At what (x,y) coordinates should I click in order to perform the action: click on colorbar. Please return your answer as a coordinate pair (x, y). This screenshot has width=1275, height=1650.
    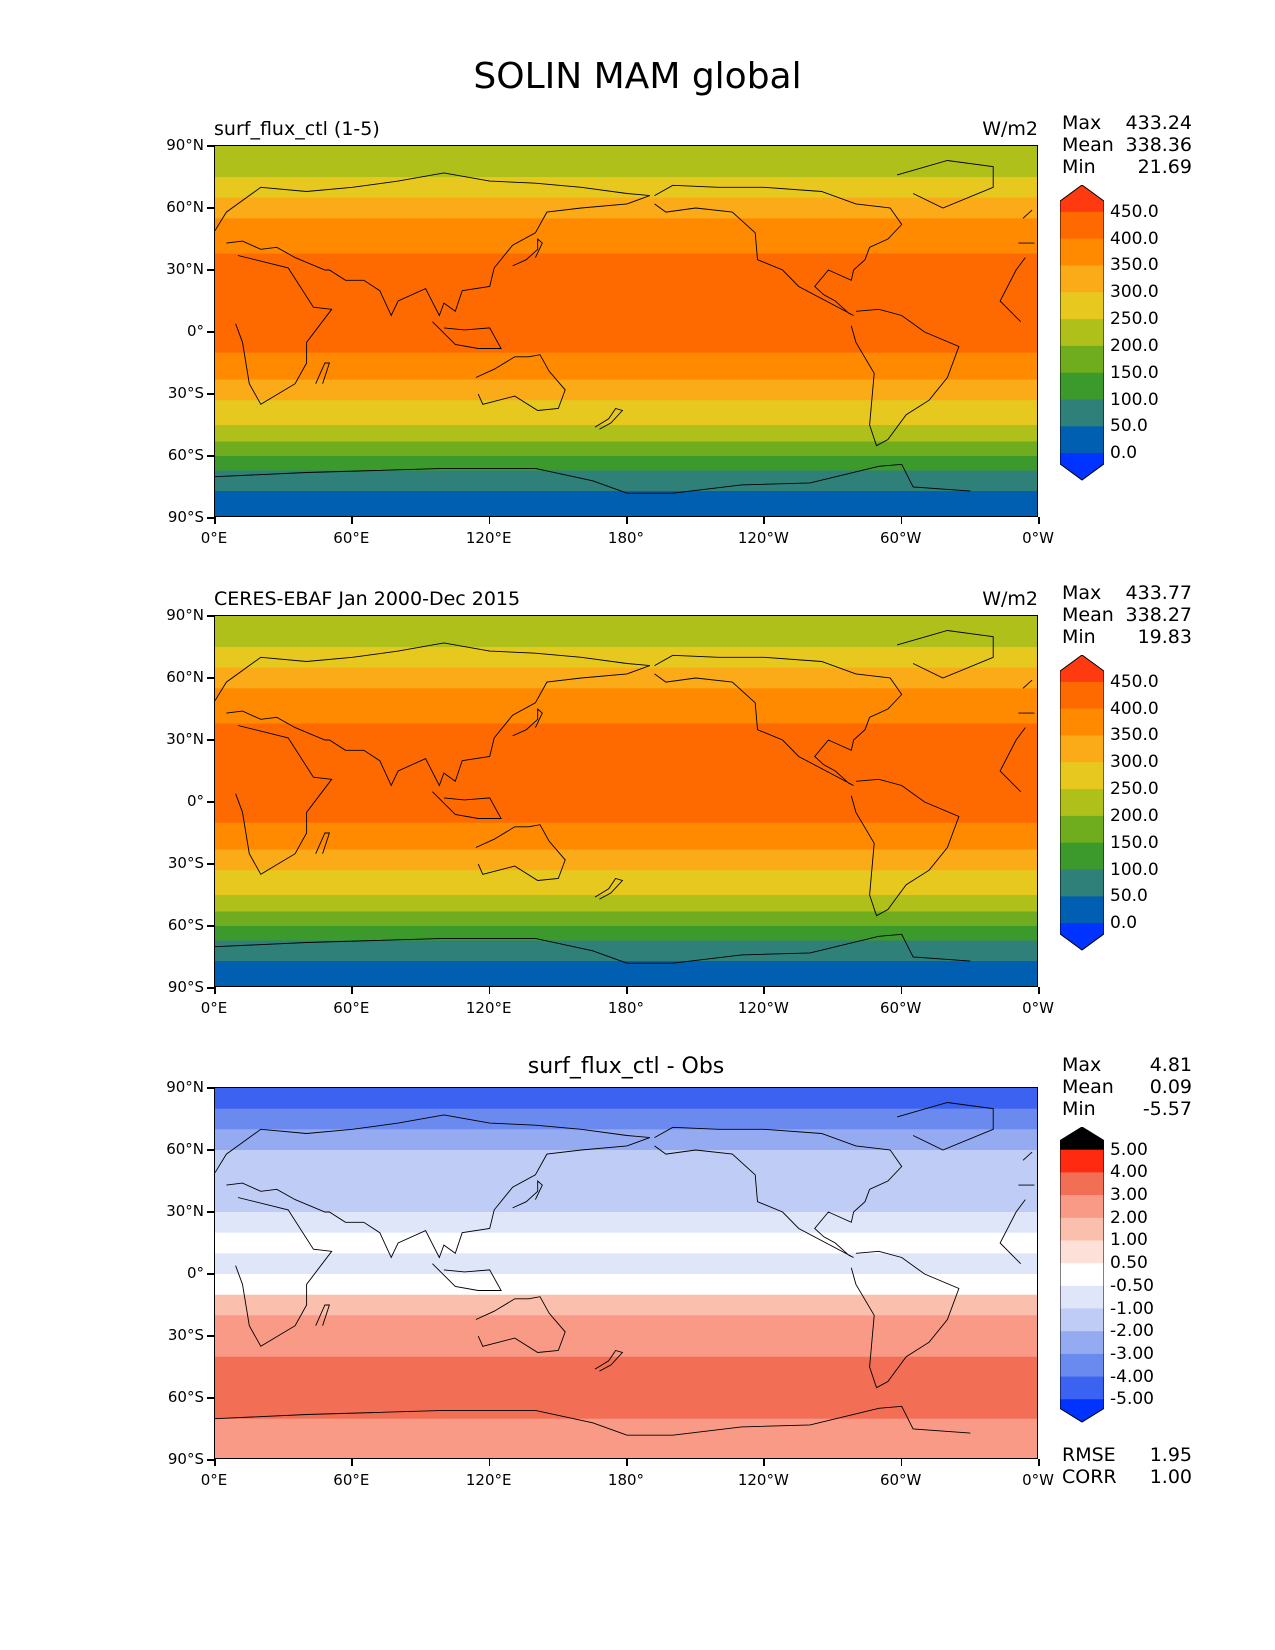
    Looking at the image, I should click on (1082, 1275).